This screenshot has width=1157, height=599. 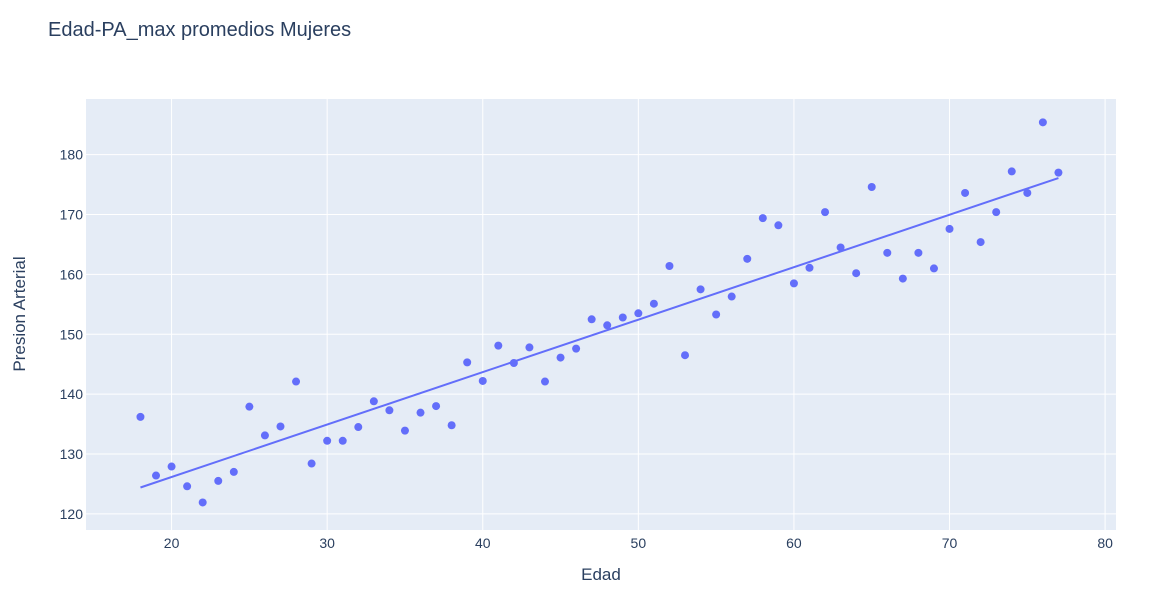 What do you see at coordinates (1105, 543) in the screenshot?
I see `x-tick-label: 80` at bounding box center [1105, 543].